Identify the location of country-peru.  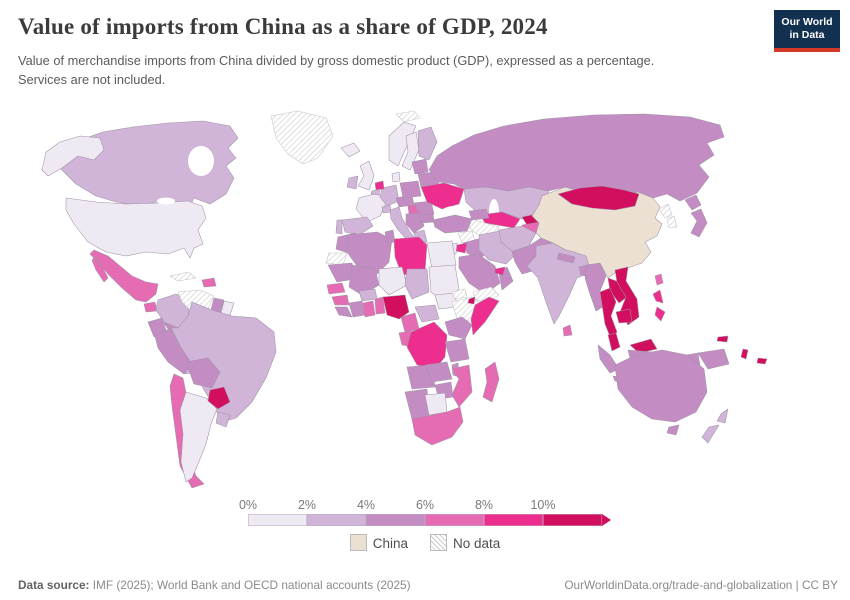
(173, 351).